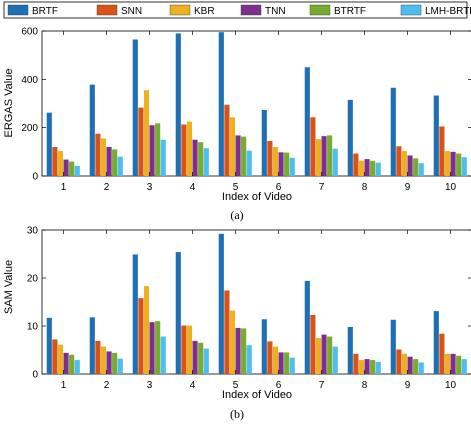 Image resolution: width=471 pixels, height=426 pixels. Describe the element at coordinates (411, 10) in the screenshot. I see `legend-swatch-lmh-brtf` at that location.